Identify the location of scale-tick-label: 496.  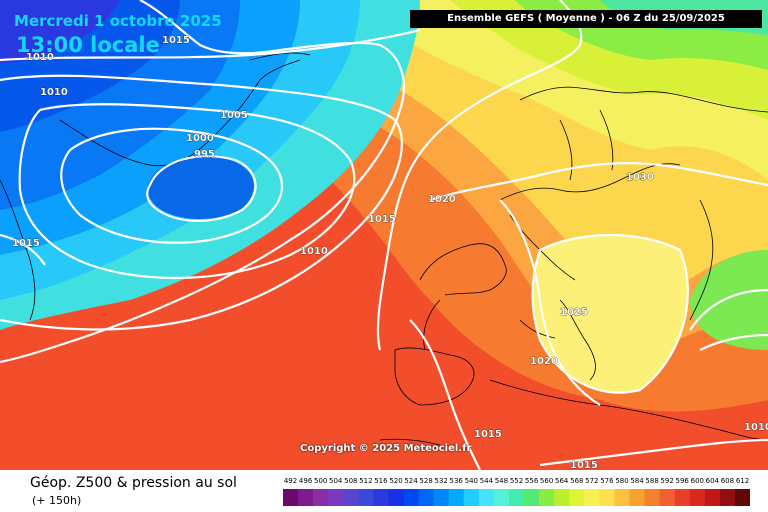
(305, 481).